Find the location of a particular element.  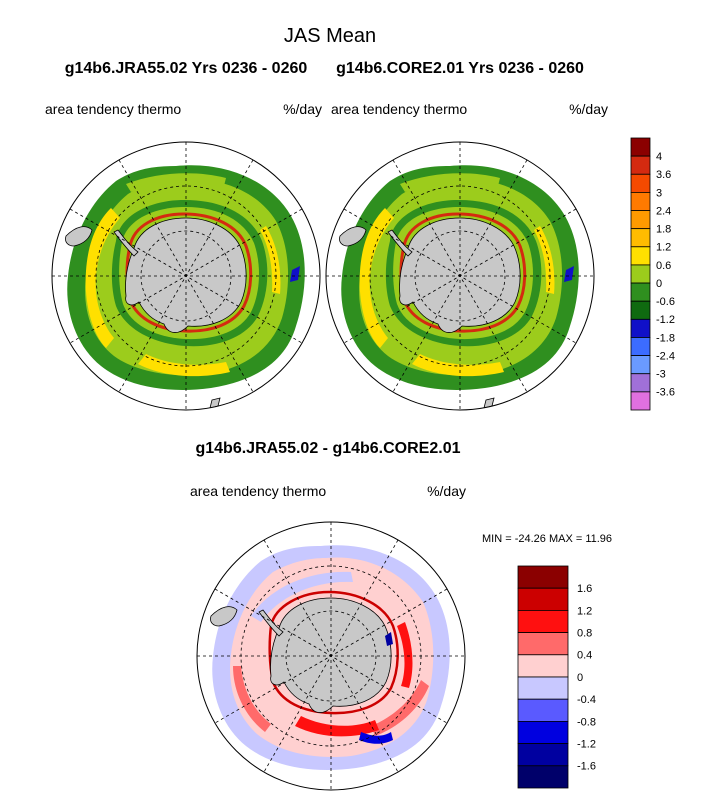

top-colorbar-tick-label: -3 is located at coordinates (661, 375).